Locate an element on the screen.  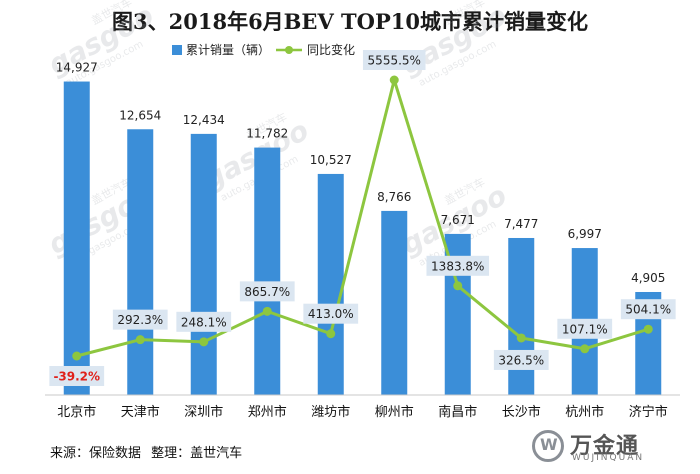
line-value-label: 326.5% is located at coordinates (521, 360).